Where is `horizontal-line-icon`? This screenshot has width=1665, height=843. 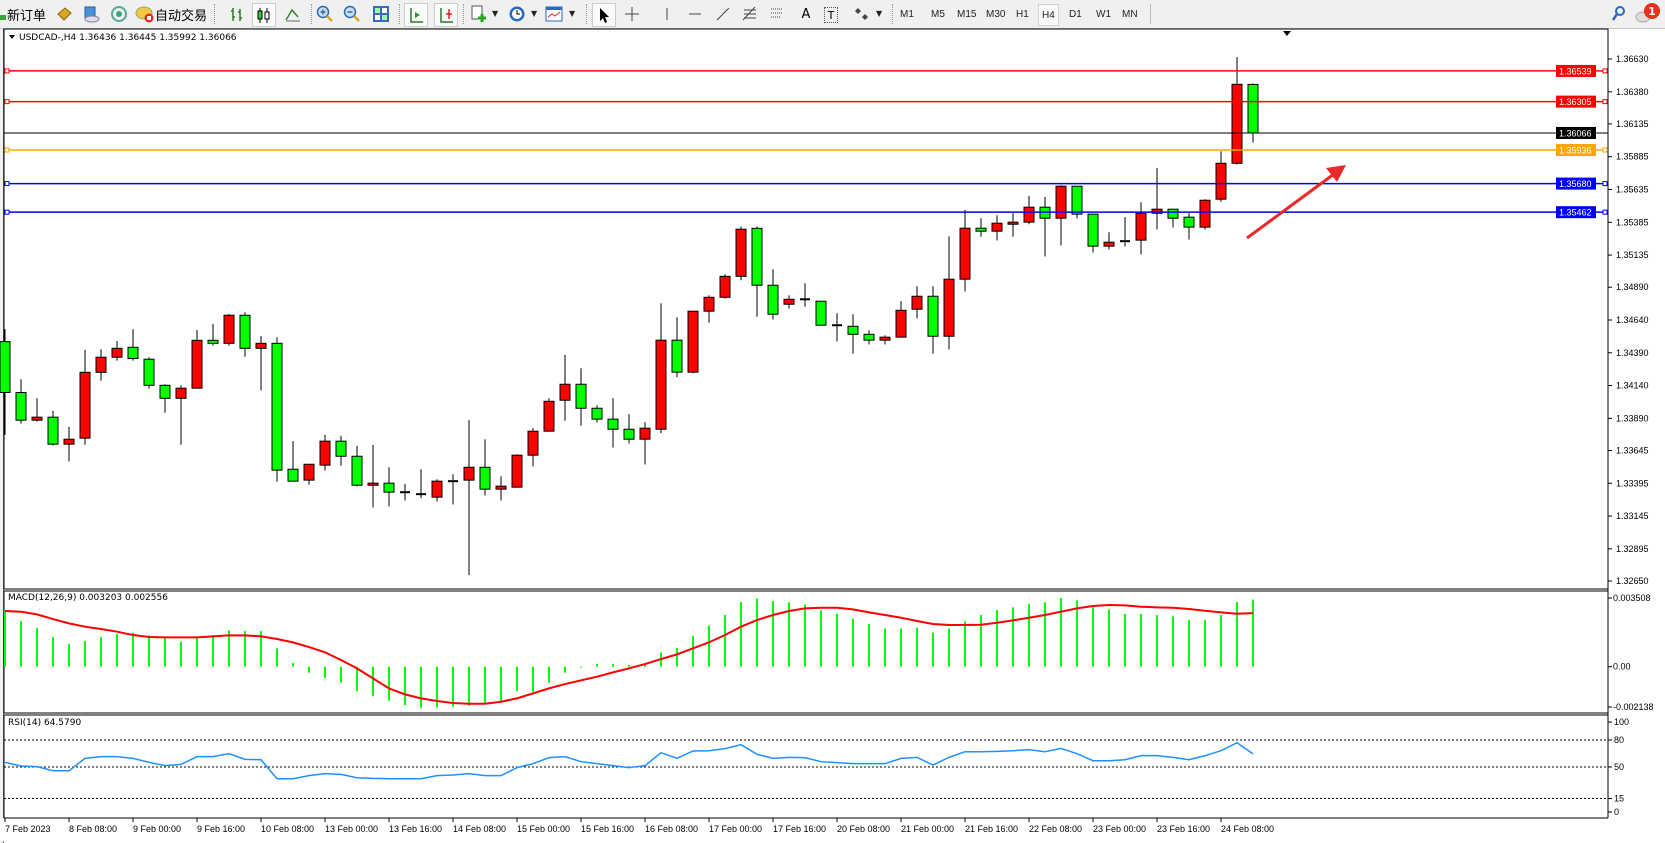 horizontal-line-icon is located at coordinates (695, 14).